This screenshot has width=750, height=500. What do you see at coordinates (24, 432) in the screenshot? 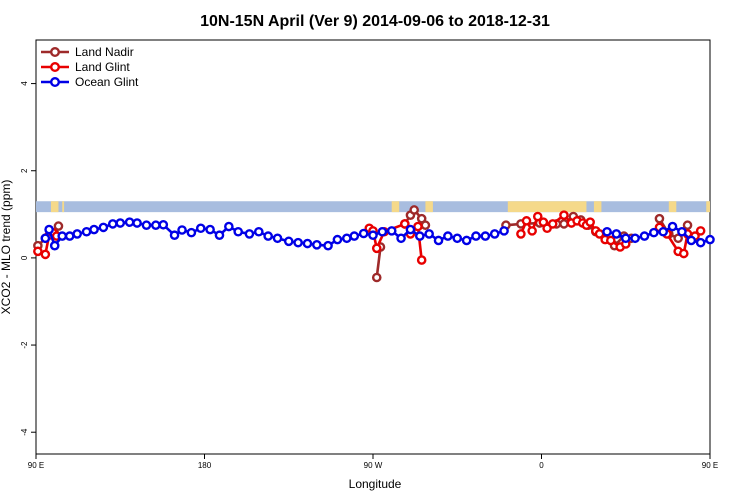
I see `y-tick-label: -4` at bounding box center [24, 432].